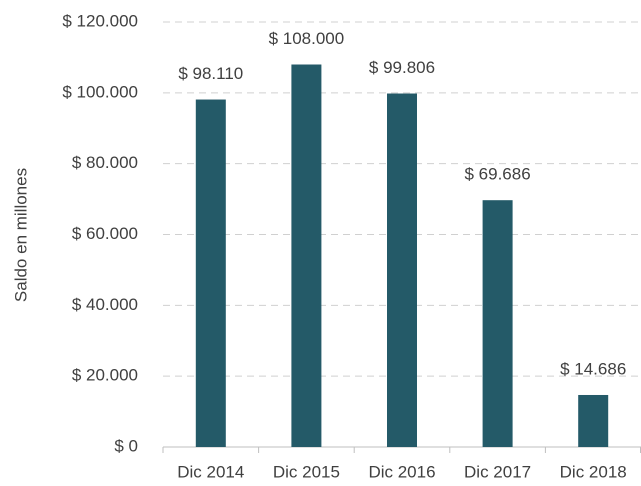  What do you see at coordinates (402, 67) in the screenshot?
I see `data-label: $ 99.806` at bounding box center [402, 67].